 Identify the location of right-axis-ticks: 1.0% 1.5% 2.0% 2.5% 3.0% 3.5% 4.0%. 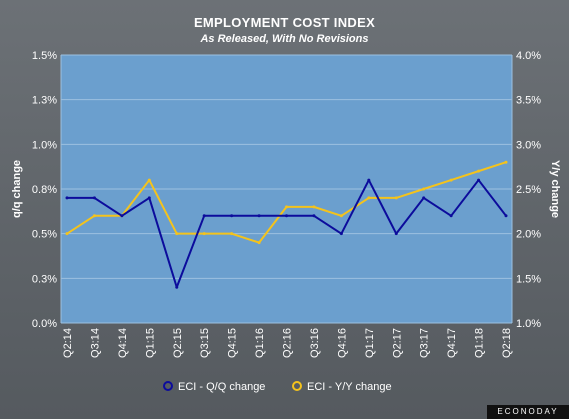
(528, 190).